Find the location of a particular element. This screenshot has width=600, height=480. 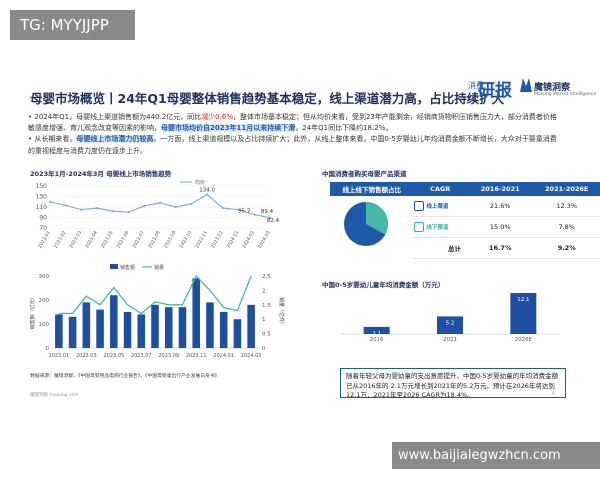

price-data-label: 89.4 is located at coordinates (267, 212).